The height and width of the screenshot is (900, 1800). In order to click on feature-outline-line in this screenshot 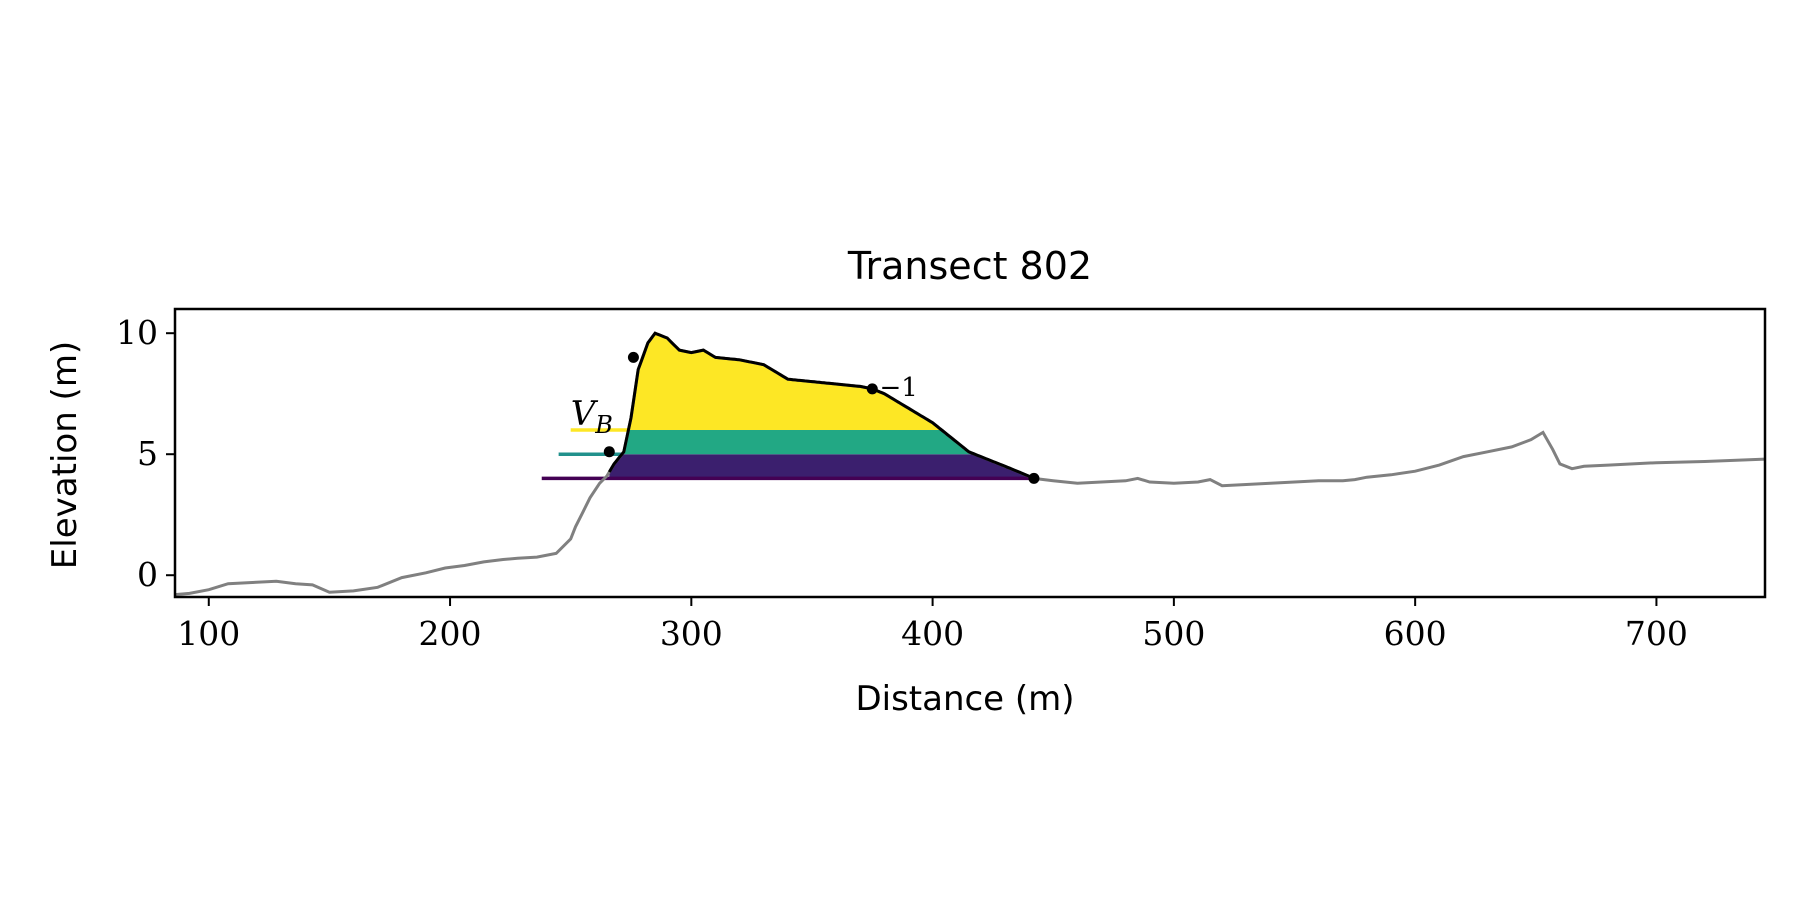, I will do `click(821, 405)`.